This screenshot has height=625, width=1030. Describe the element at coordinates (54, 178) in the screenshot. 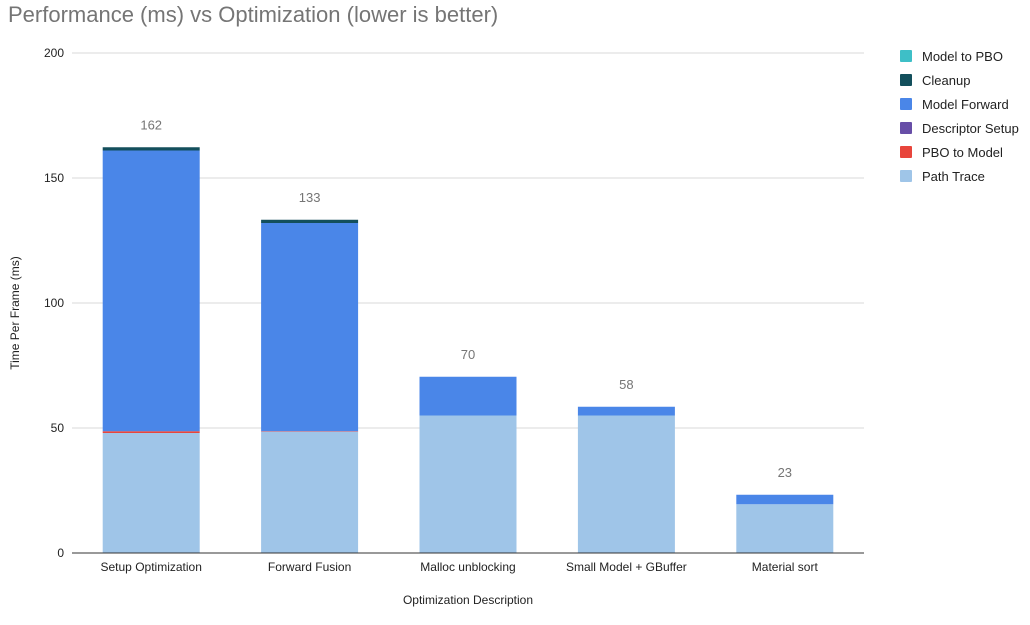

I see `y-tick-label: 150` at that location.